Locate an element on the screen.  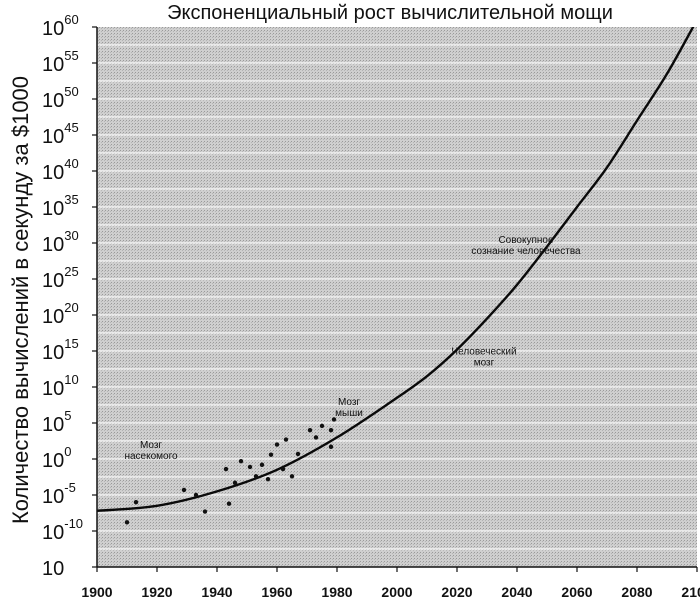
y-tick-label: 10⁻¹⁰ is located at coordinates (62, 530).